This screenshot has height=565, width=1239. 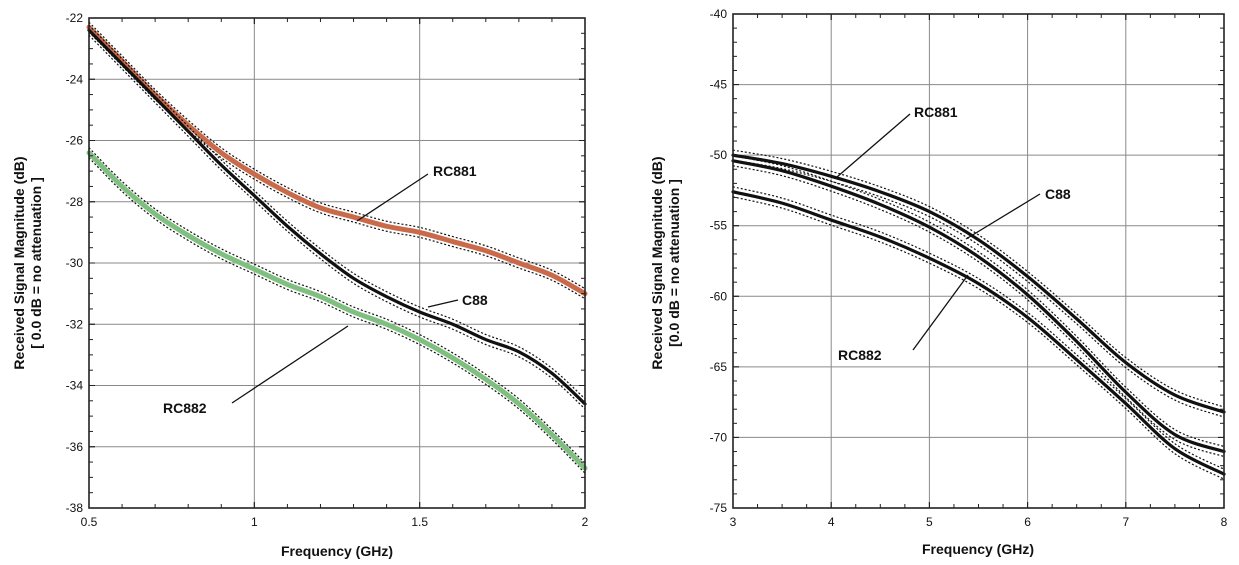 I want to click on right-y-axis-title-line1: Received Signal Magnitude (dB), so click(x=657, y=262).